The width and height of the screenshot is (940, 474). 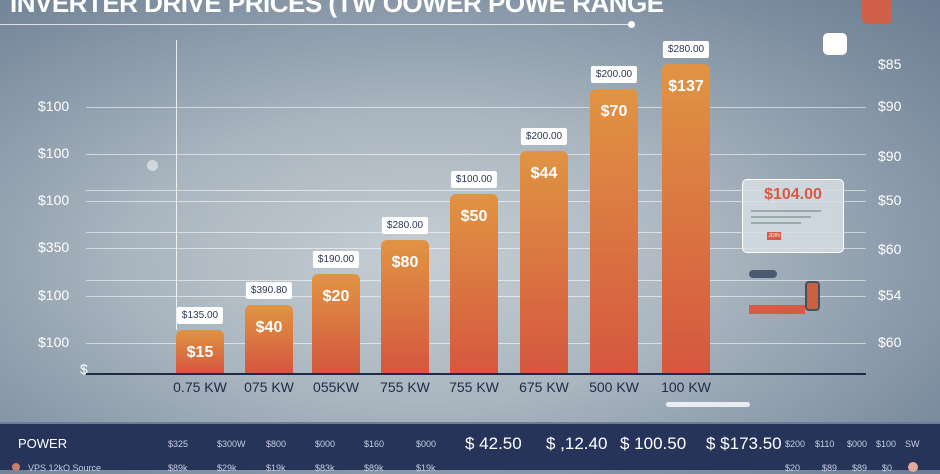 I want to click on table-cell: $110, so click(x=825, y=444).